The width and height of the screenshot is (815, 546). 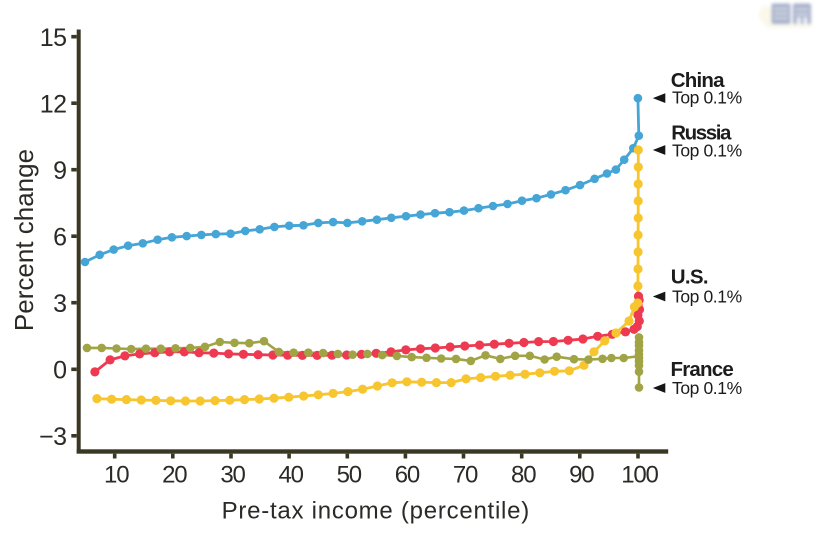 What do you see at coordinates (232, 475) in the screenshot?
I see `svg-text: 30` at bounding box center [232, 475].